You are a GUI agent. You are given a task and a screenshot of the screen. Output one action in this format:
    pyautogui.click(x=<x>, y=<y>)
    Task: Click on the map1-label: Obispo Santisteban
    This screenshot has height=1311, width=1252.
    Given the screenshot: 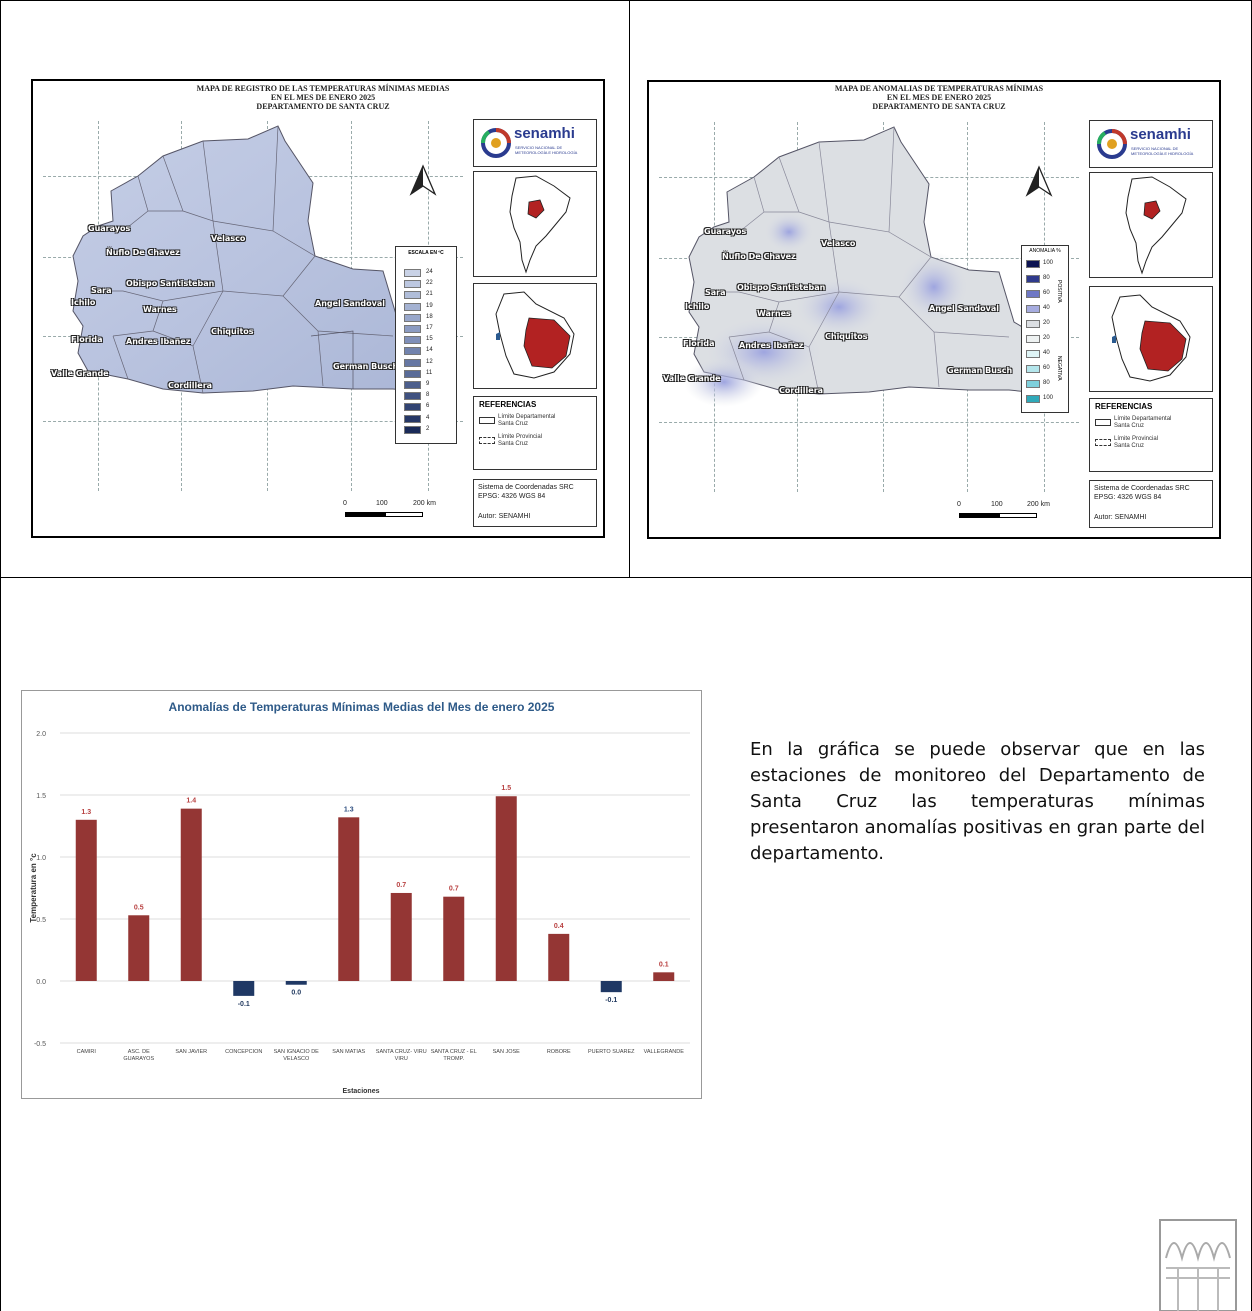 What is the action you would take?
    pyautogui.click(x=170, y=283)
    